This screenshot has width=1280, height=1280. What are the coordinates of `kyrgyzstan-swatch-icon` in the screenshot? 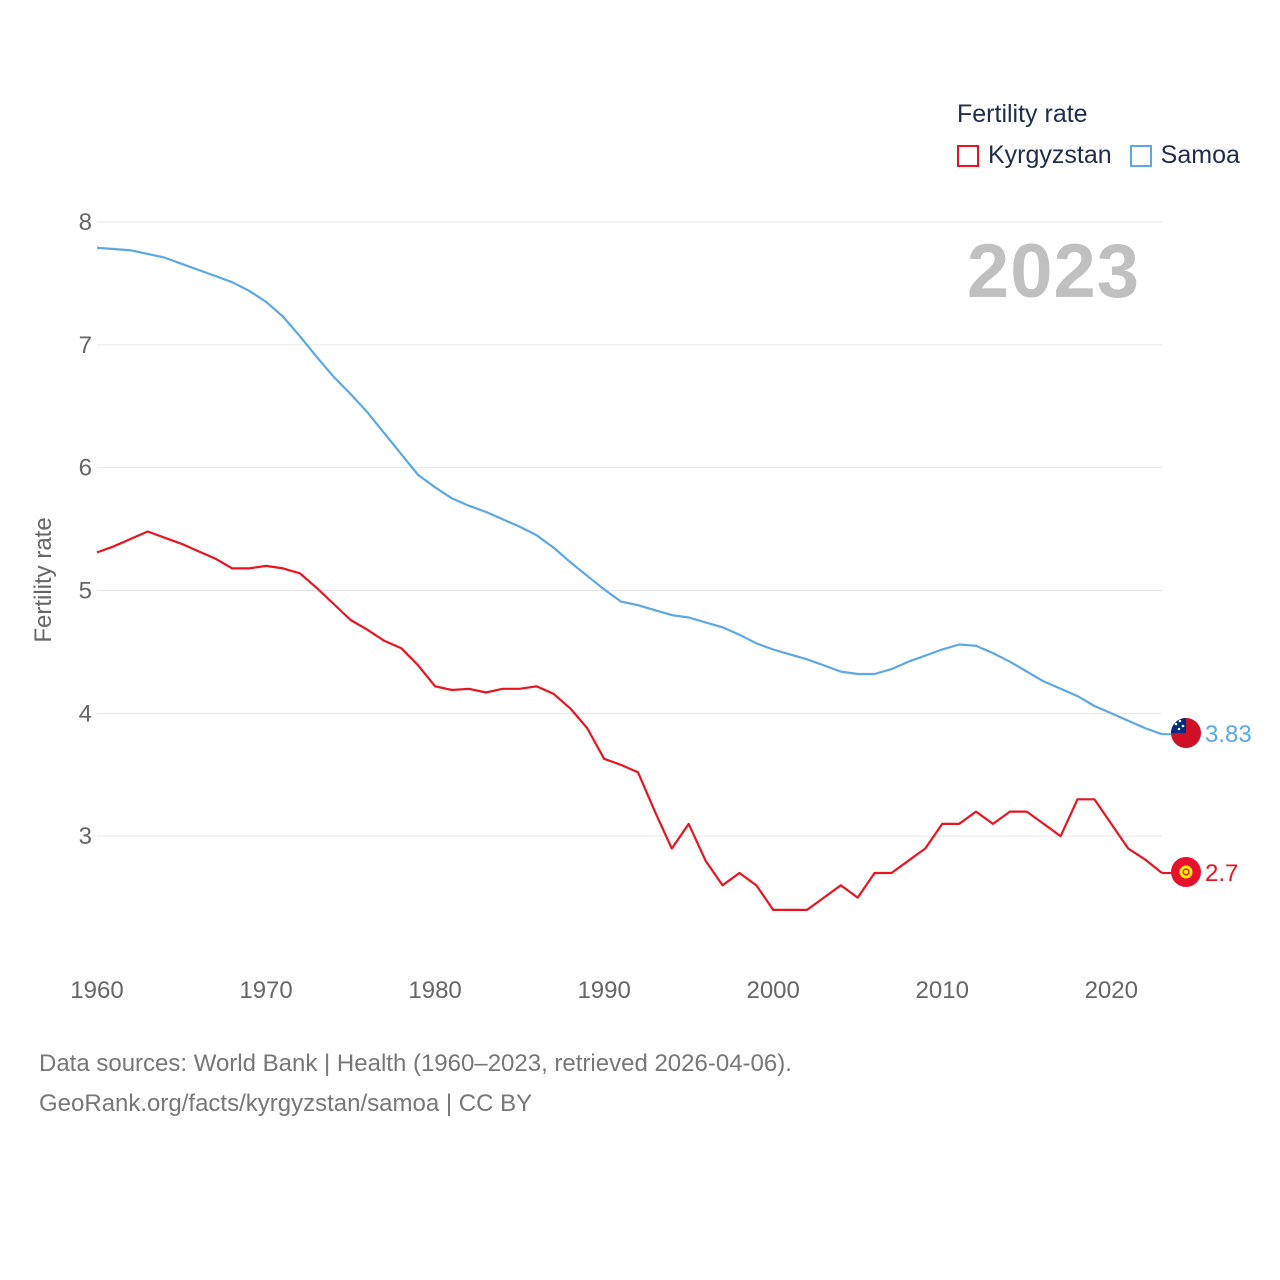 It's located at (968, 155).